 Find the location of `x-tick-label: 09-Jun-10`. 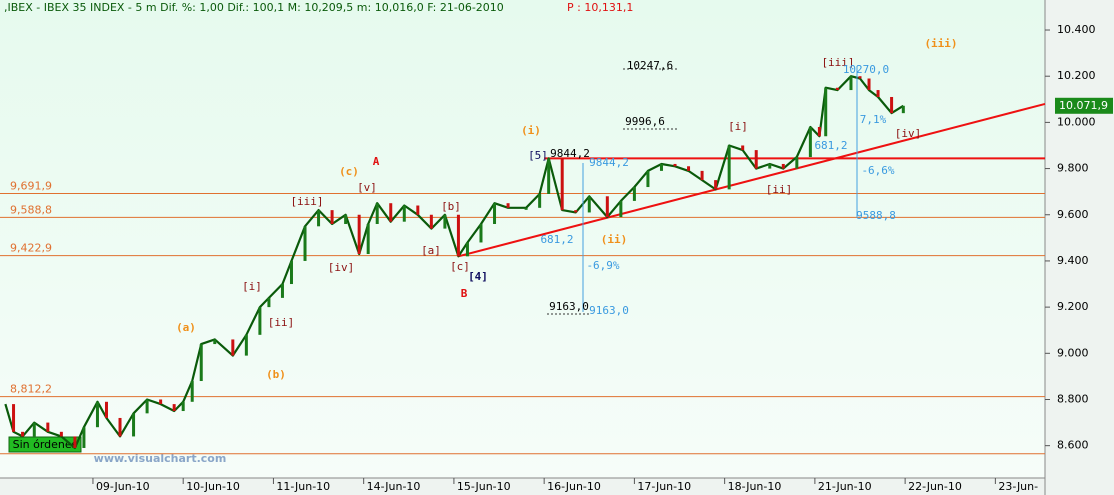

x-tick-label: 09-Jun-10 is located at coordinates (123, 486).